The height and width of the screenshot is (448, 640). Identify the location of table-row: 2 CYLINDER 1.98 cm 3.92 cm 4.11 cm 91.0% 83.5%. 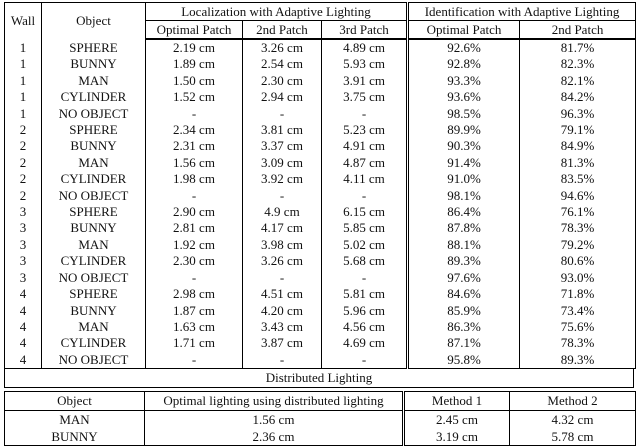
(320, 179).